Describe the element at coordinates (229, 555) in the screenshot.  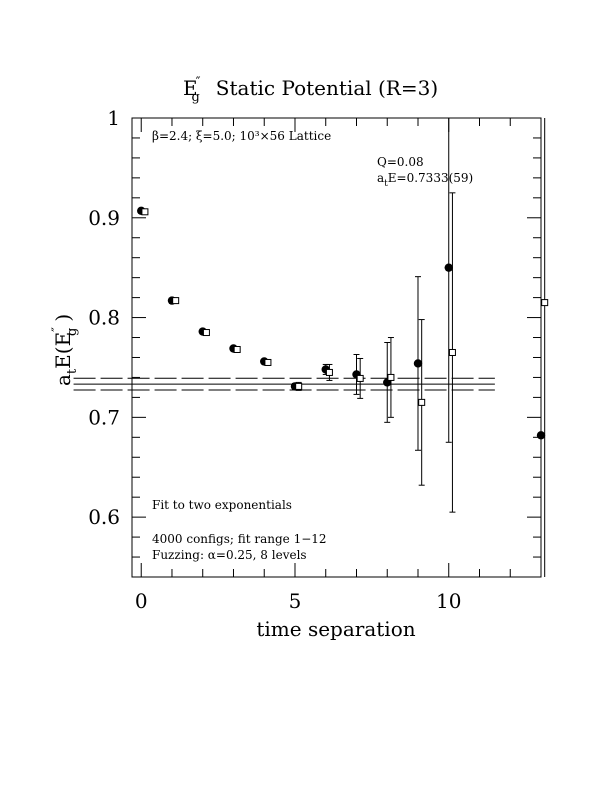
I see `annotation-fuzzing: Fuzzing: α=0.25, 8 levels` at that location.